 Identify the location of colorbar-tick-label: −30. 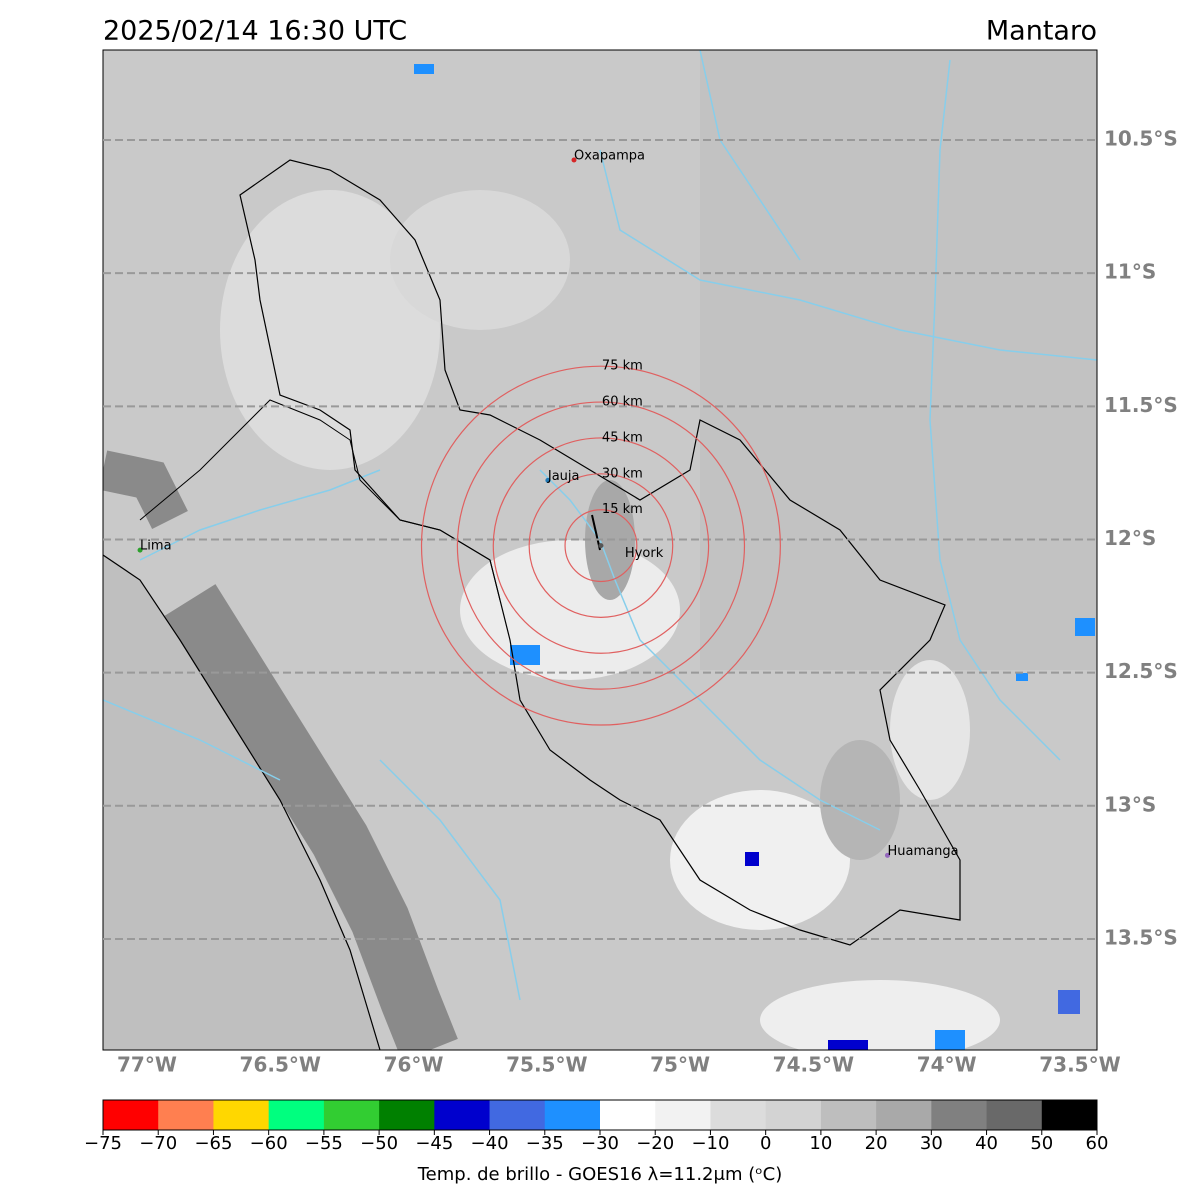
(600, 1143).